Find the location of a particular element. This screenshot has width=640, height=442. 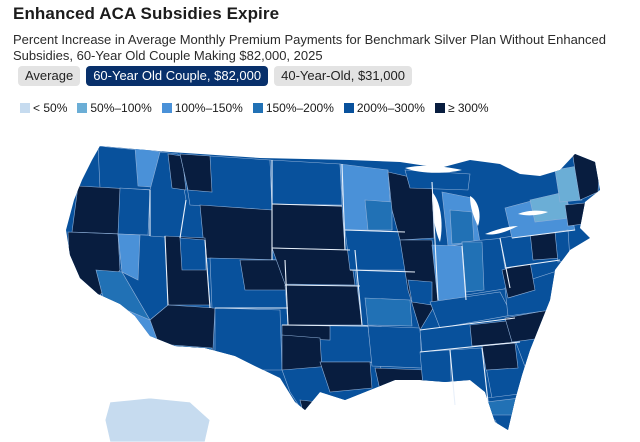

lake-michigan is located at coordinates (437, 217).